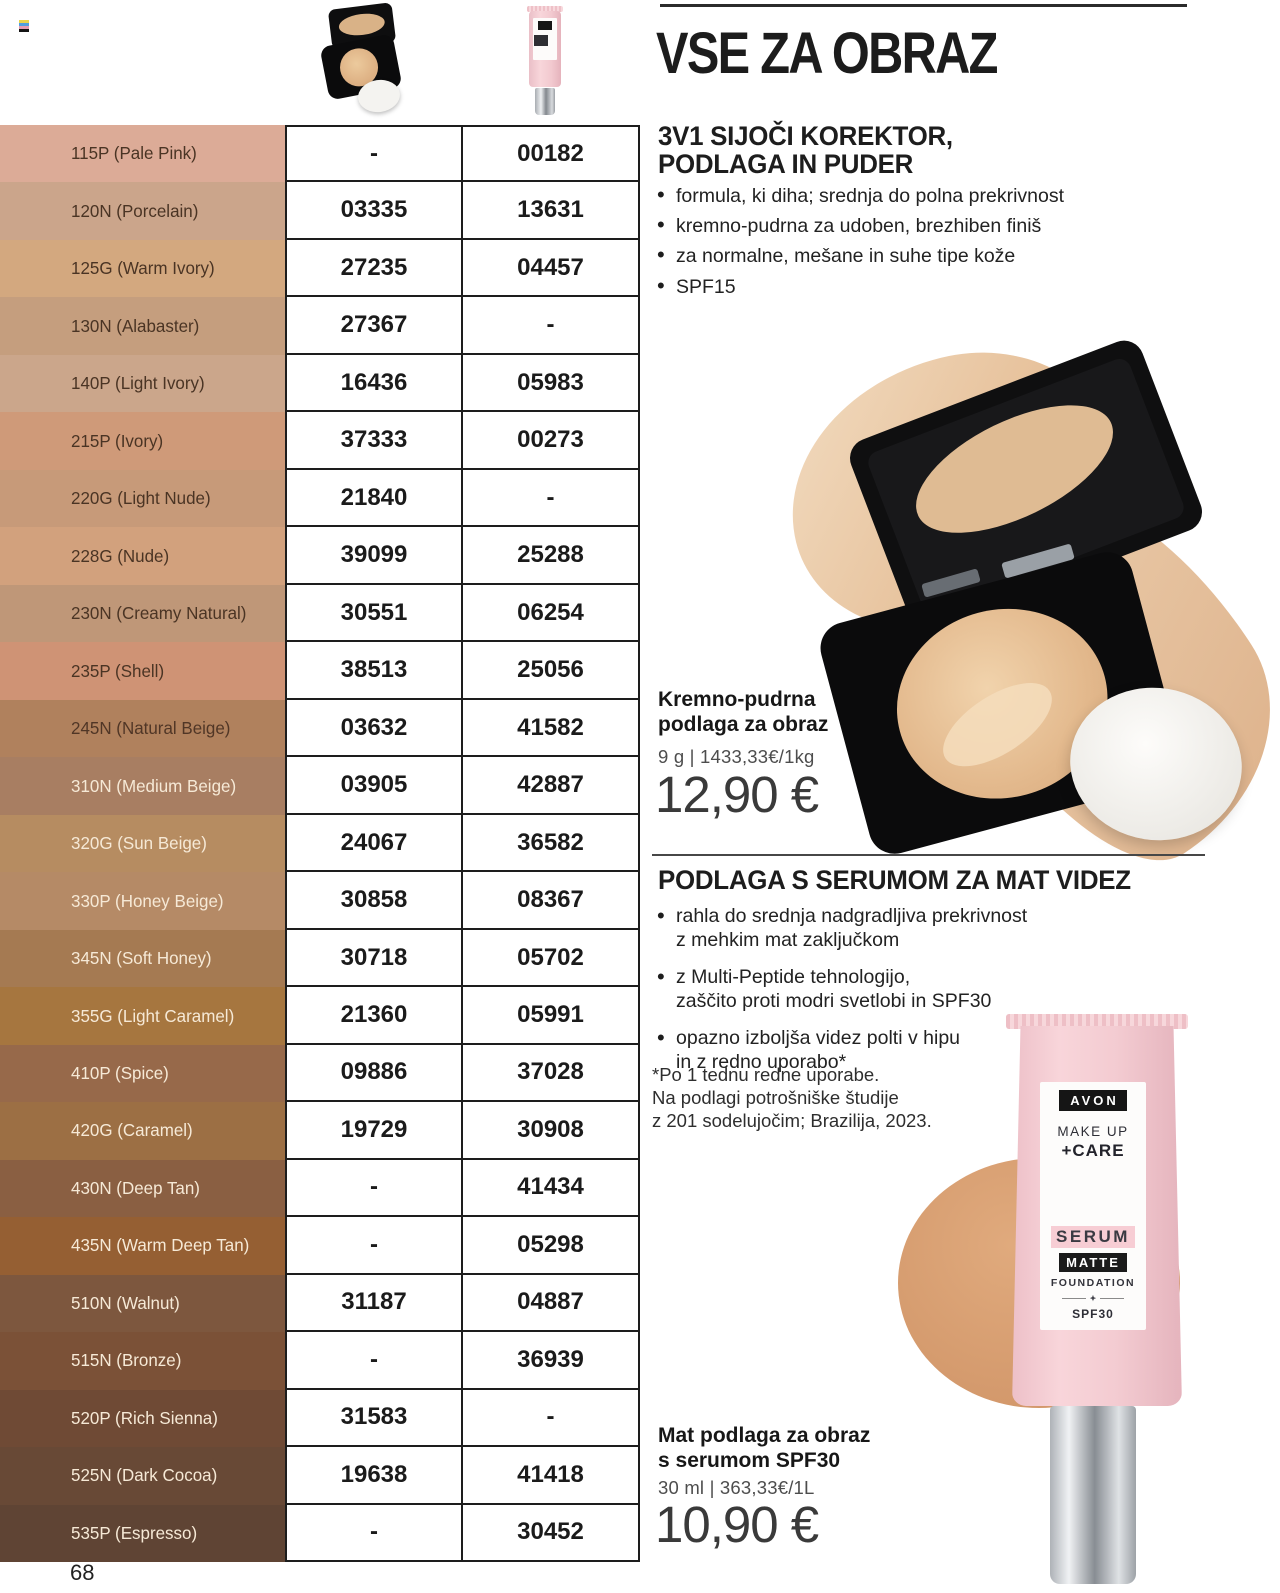  What do you see at coordinates (135, 210) in the screenshot?
I see `shade-name: 120N (Porcelain)` at bounding box center [135, 210].